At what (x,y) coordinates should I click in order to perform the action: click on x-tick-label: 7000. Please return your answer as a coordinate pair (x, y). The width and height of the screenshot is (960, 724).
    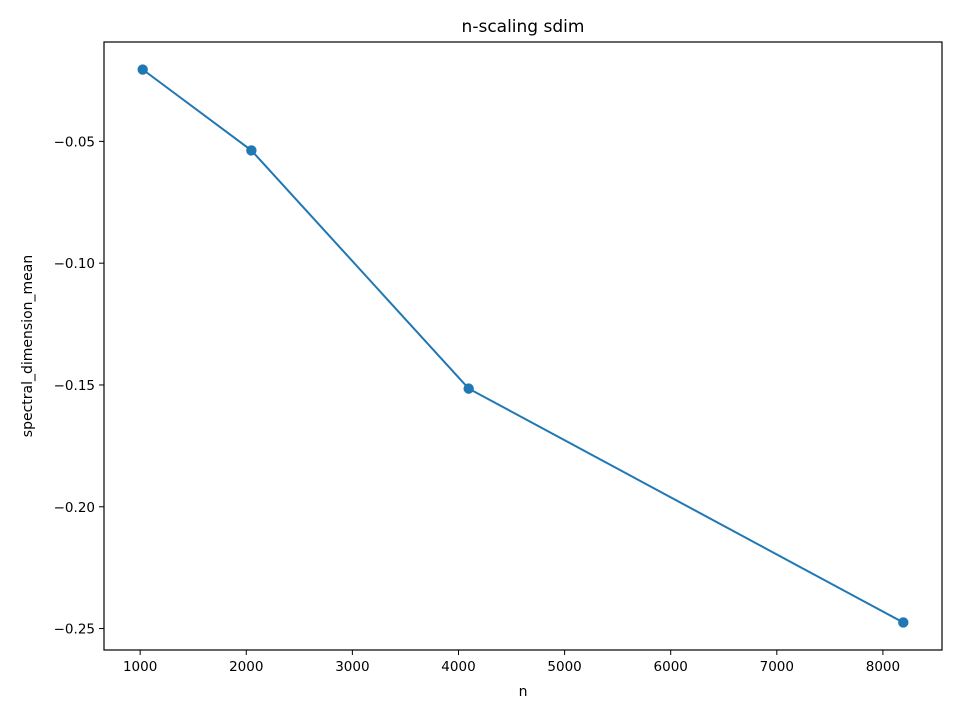
    Looking at the image, I should click on (777, 667).